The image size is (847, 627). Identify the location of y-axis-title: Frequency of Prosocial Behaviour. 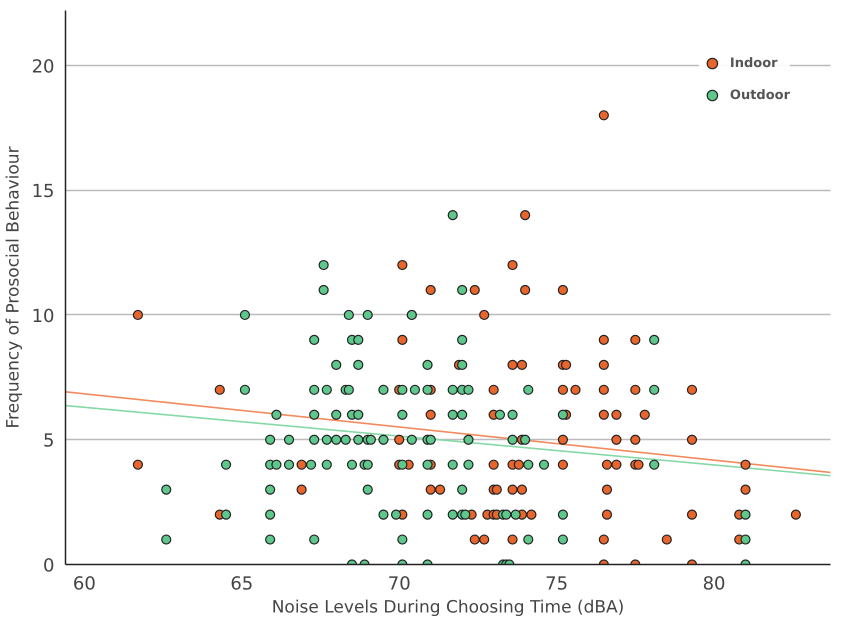
(14, 287).